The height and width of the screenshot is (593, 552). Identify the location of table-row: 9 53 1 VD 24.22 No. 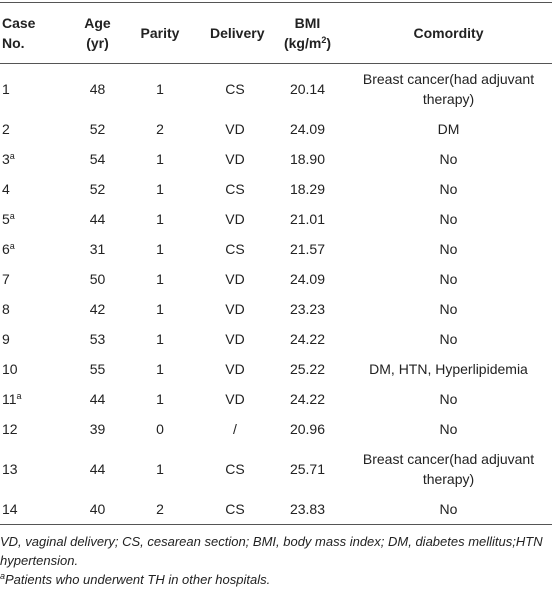
(276, 339).